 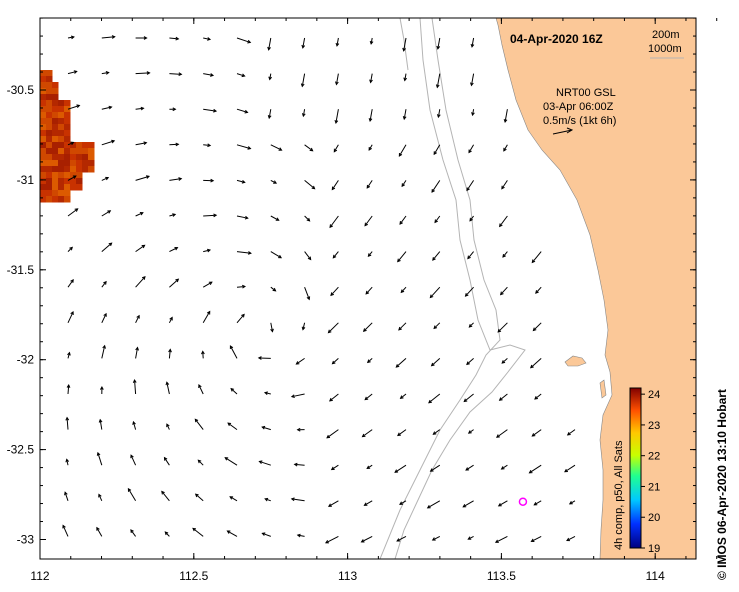 What do you see at coordinates (501, 576) in the screenshot?
I see `lon-tick-label: 113.5` at bounding box center [501, 576].